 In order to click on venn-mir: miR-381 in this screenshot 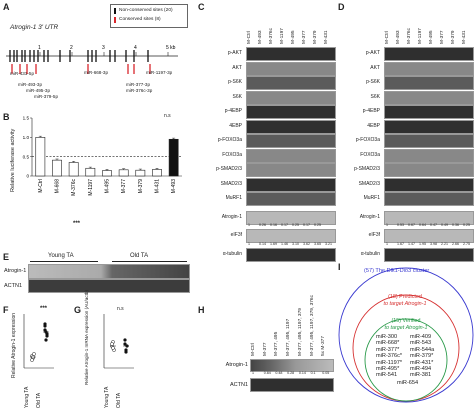, I will do `click(421, 375)`.